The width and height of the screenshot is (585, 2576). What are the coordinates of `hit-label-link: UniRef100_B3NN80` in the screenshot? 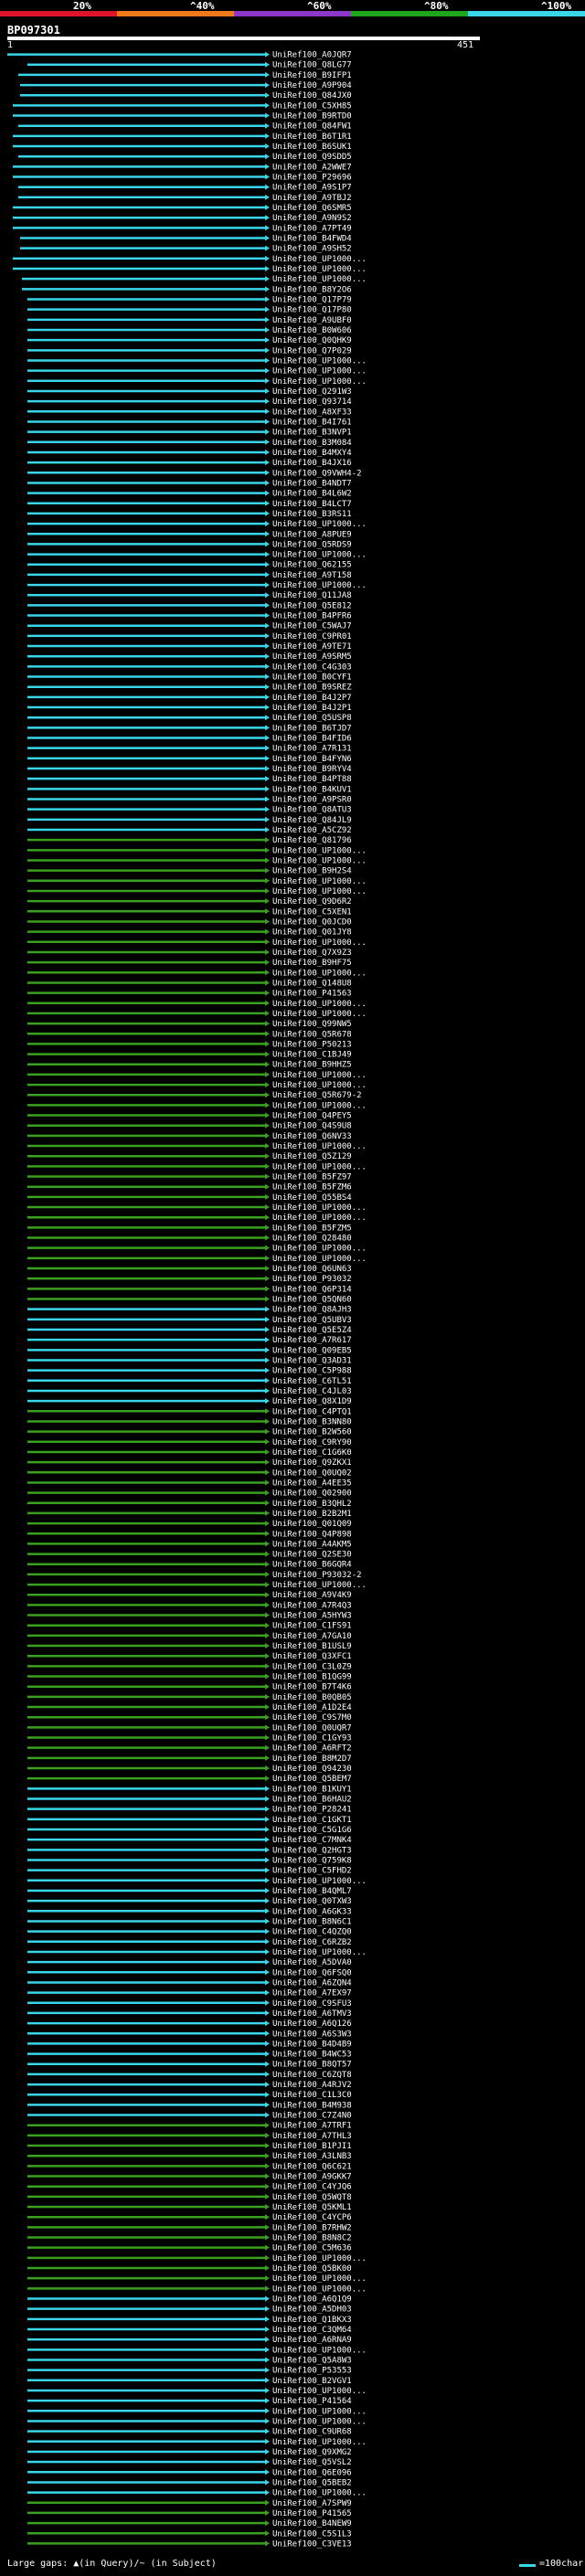 It's located at (312, 1421).